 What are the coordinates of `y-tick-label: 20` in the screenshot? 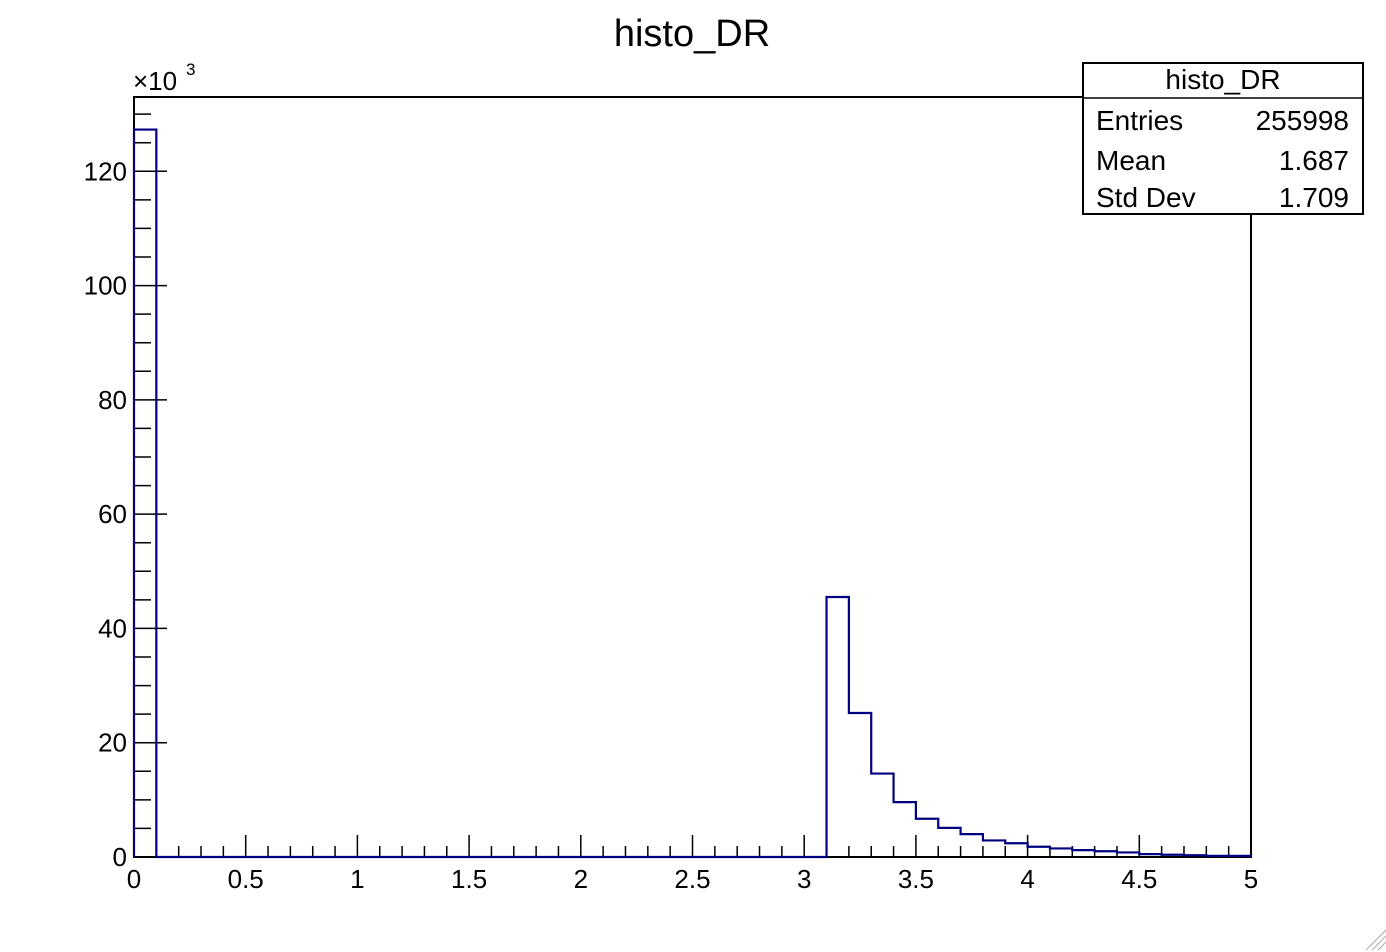 It's located at (112, 743).